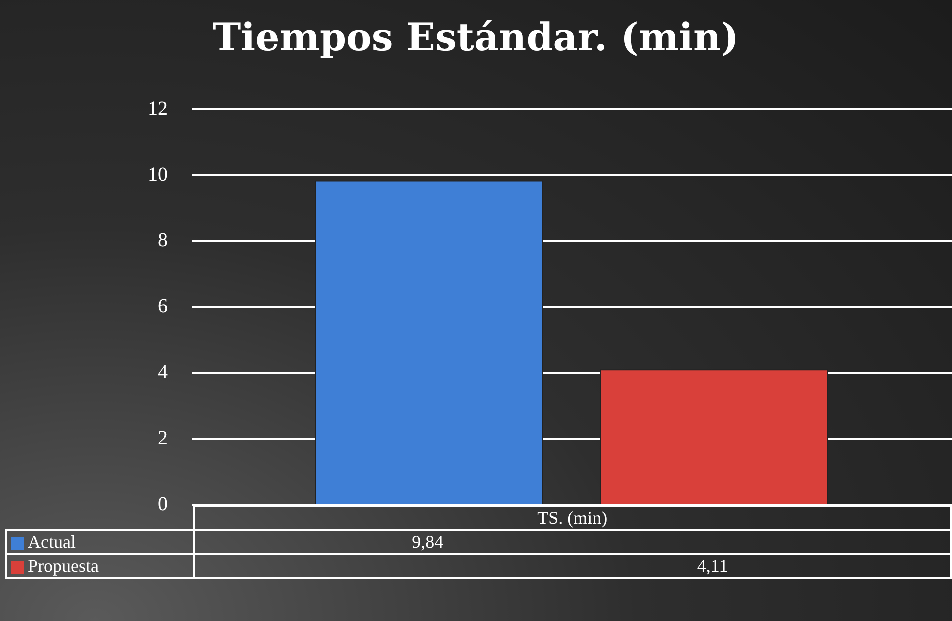 The height and width of the screenshot is (621, 952). What do you see at coordinates (163, 307) in the screenshot?
I see `y-tick-label: 6` at bounding box center [163, 307].